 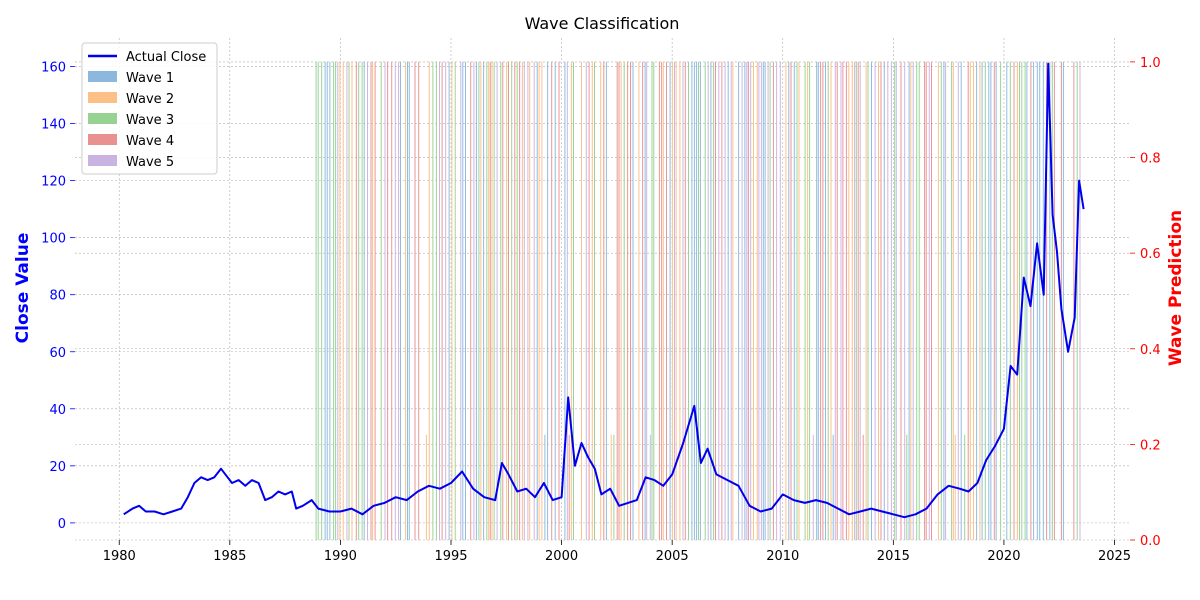 What do you see at coordinates (57, 296) in the screenshot?
I see `y-left-tick-label: 80` at bounding box center [57, 296].